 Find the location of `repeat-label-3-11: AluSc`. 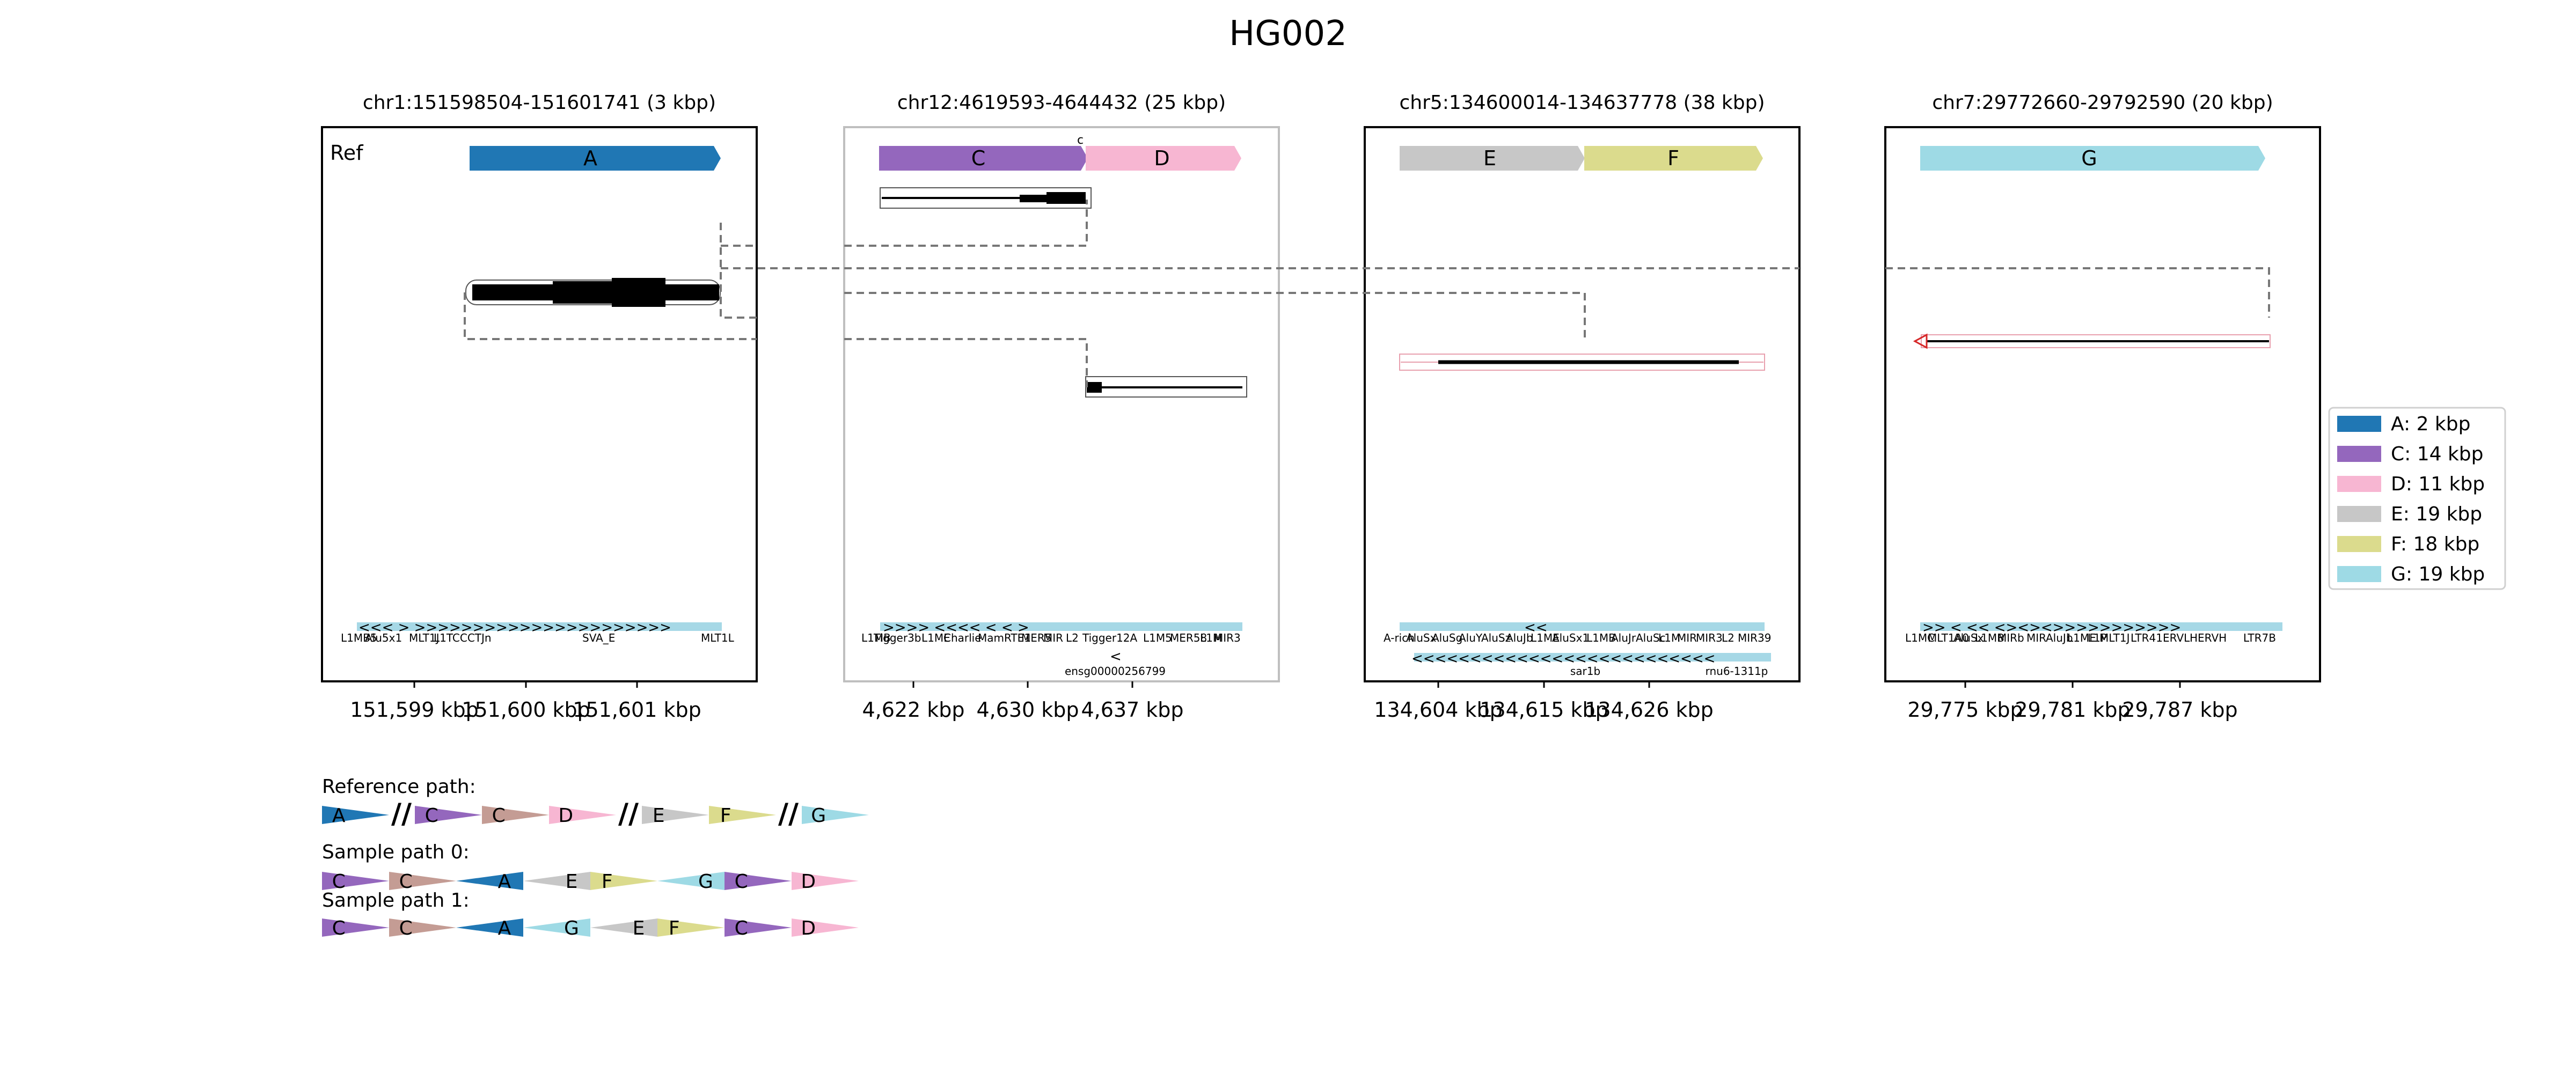

repeat-label-3-11: AluSc is located at coordinates (1651, 637).